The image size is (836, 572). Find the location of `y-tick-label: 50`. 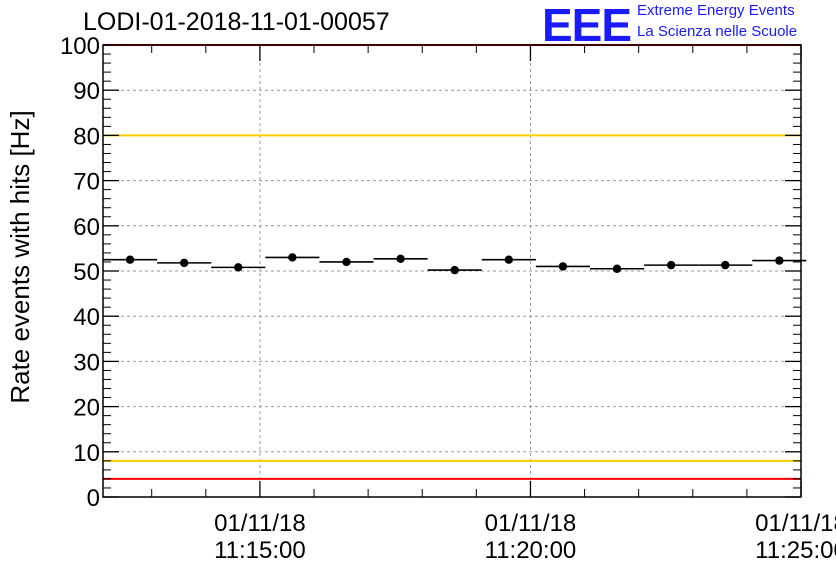

y-tick-label: 50 is located at coordinates (86, 272).